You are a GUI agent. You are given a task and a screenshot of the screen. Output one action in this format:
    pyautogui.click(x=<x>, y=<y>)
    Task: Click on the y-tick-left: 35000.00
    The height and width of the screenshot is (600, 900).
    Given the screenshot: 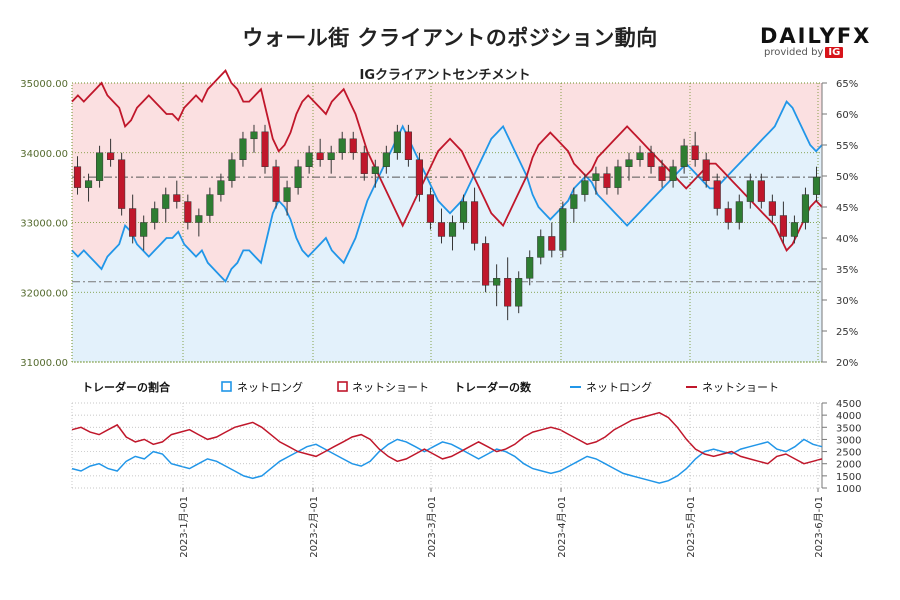 What is the action you would take?
    pyautogui.click(x=44, y=84)
    